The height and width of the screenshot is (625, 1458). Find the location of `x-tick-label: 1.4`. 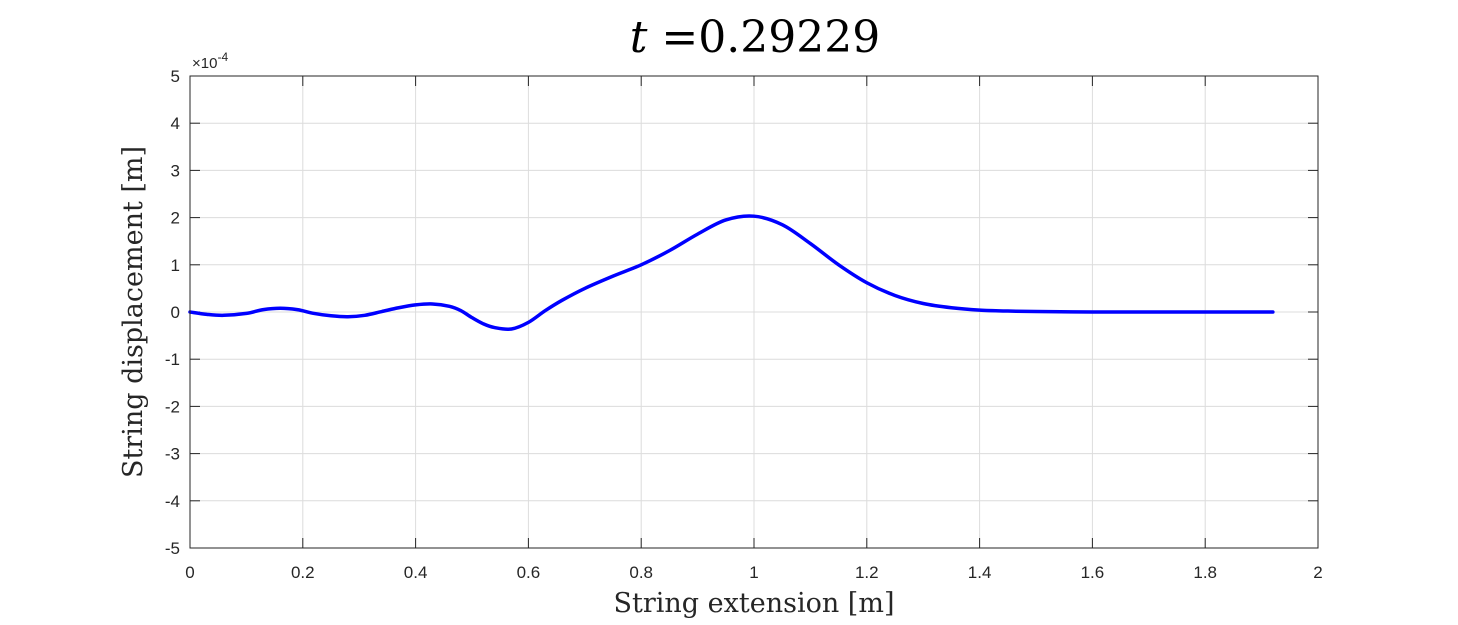

x-tick-label: 1.4 is located at coordinates (980, 572).